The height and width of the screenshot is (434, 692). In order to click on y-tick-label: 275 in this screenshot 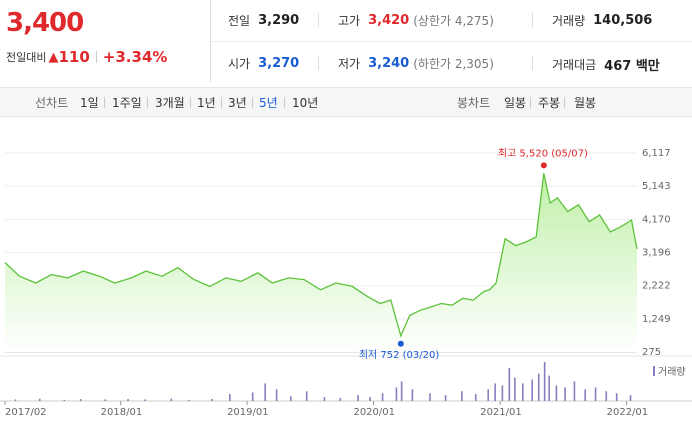, I will do `click(651, 352)`.